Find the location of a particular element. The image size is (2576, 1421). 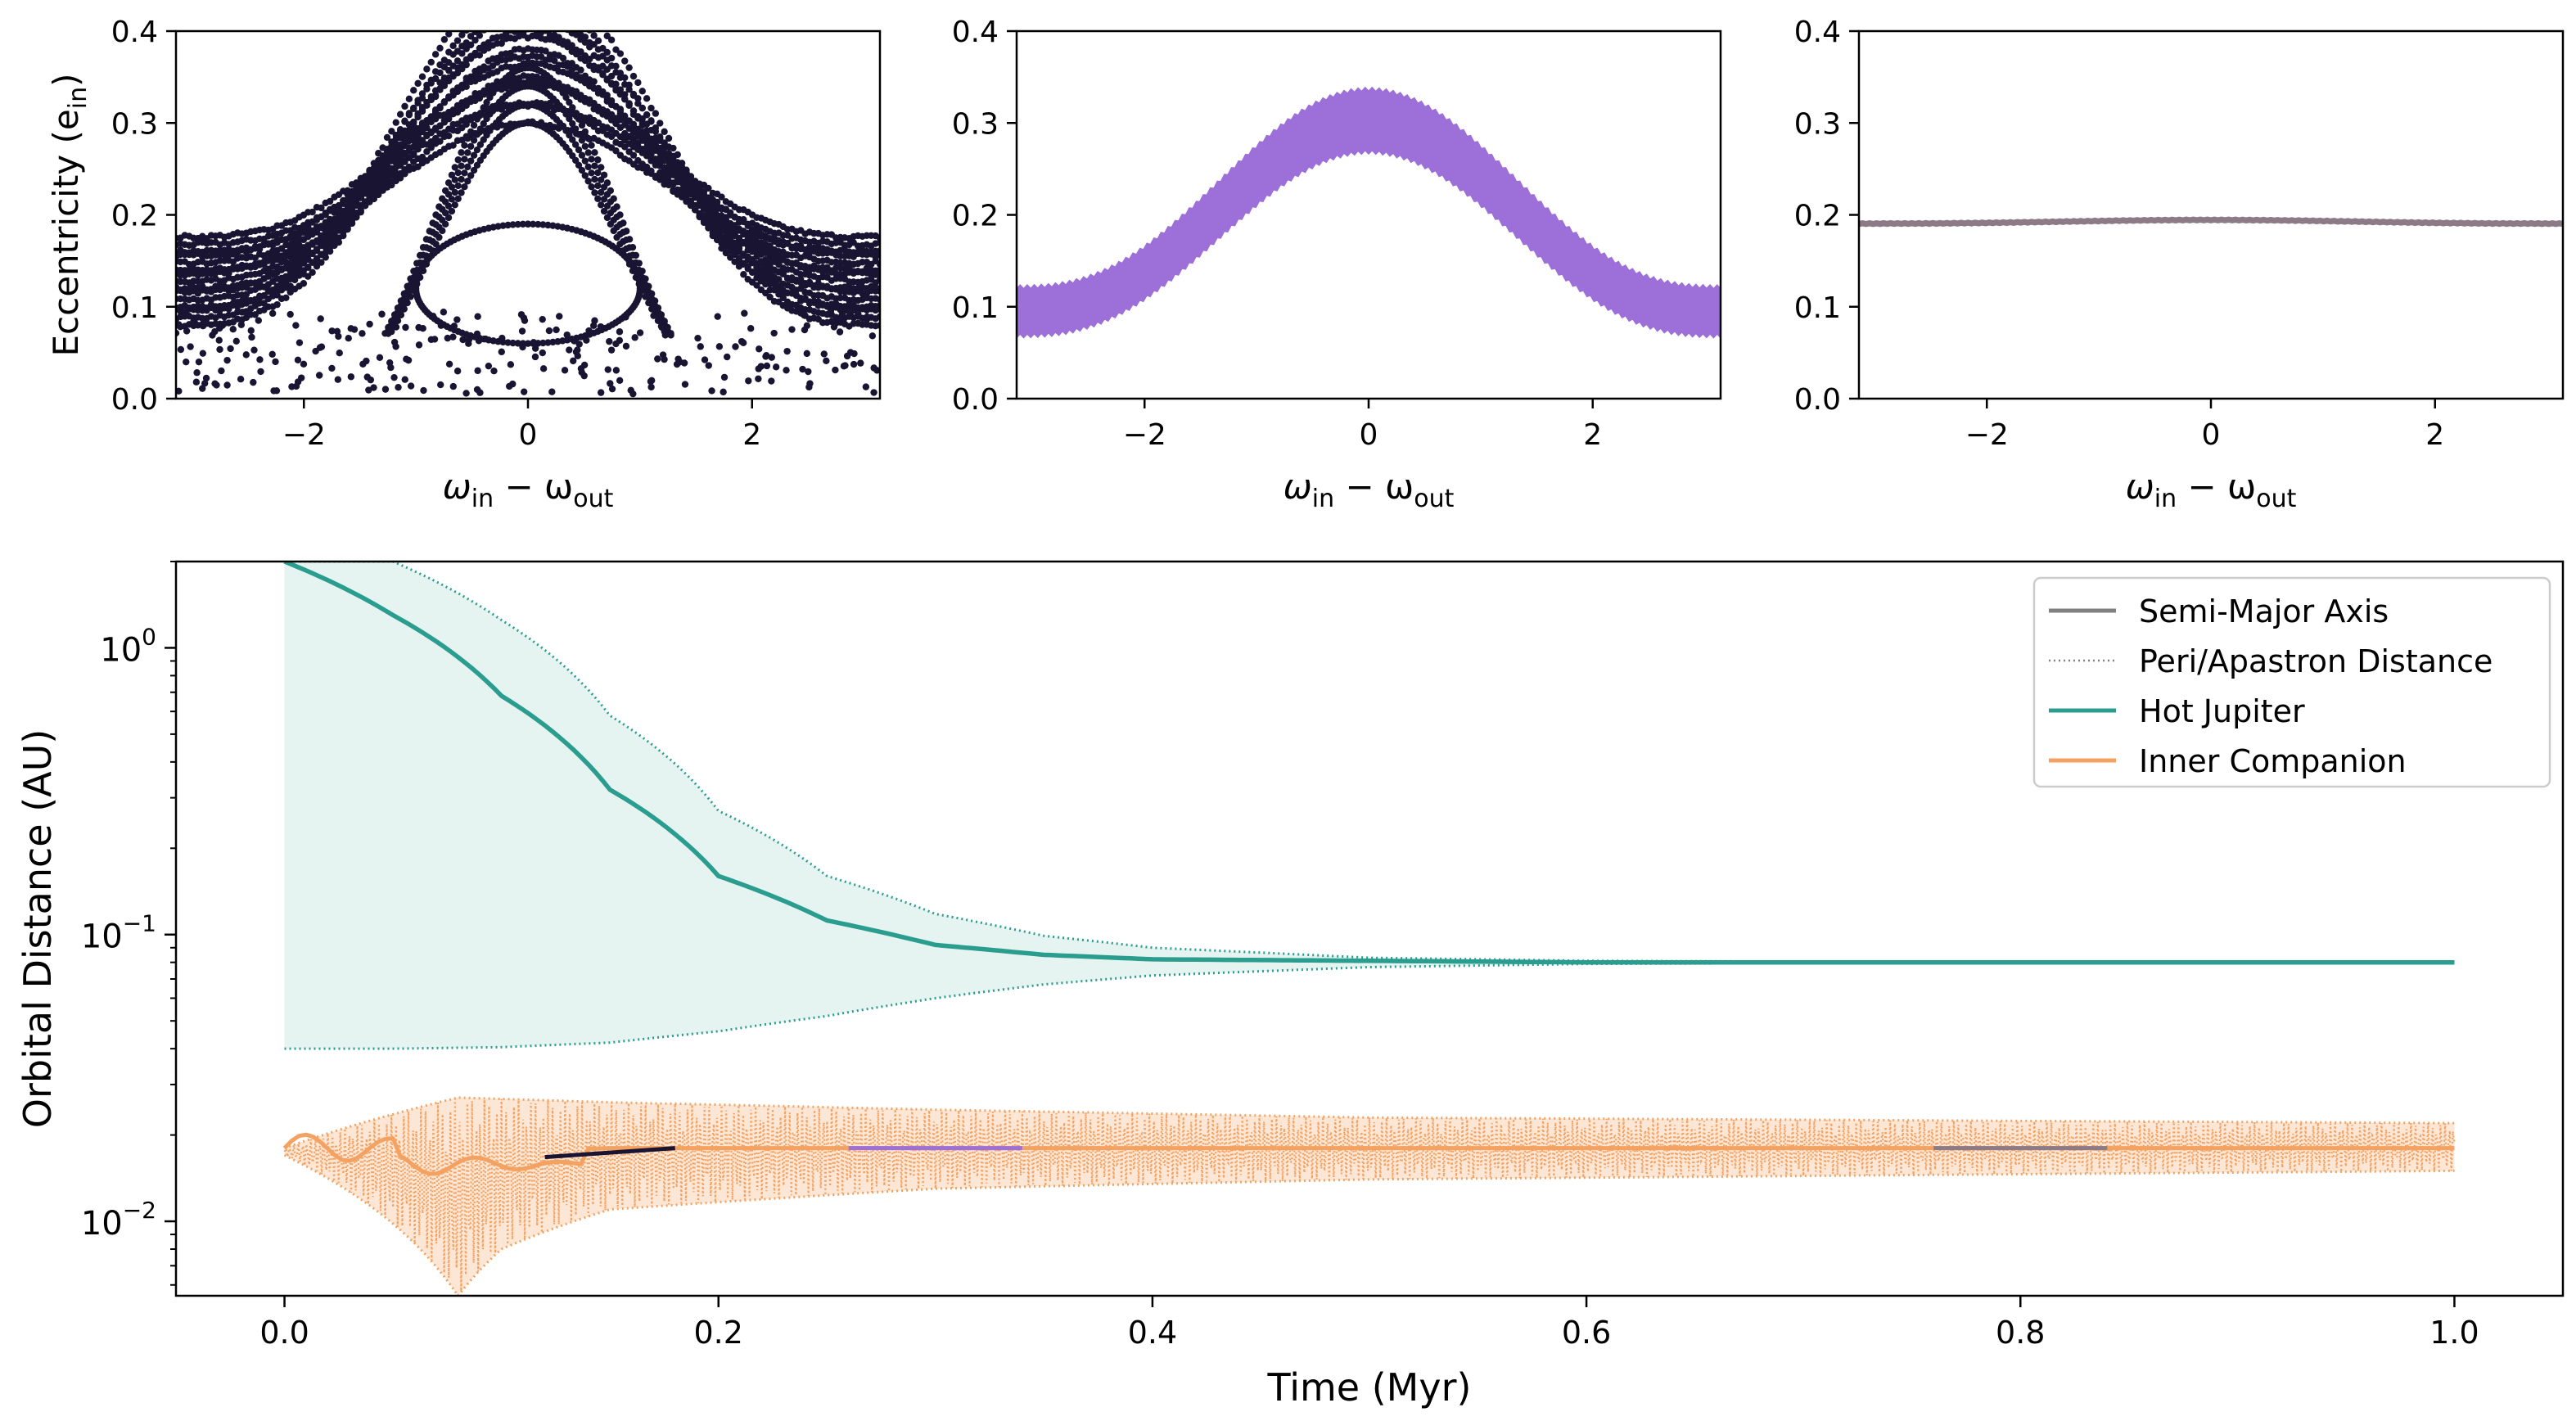

eccentricity-band is located at coordinates (1368, 213).